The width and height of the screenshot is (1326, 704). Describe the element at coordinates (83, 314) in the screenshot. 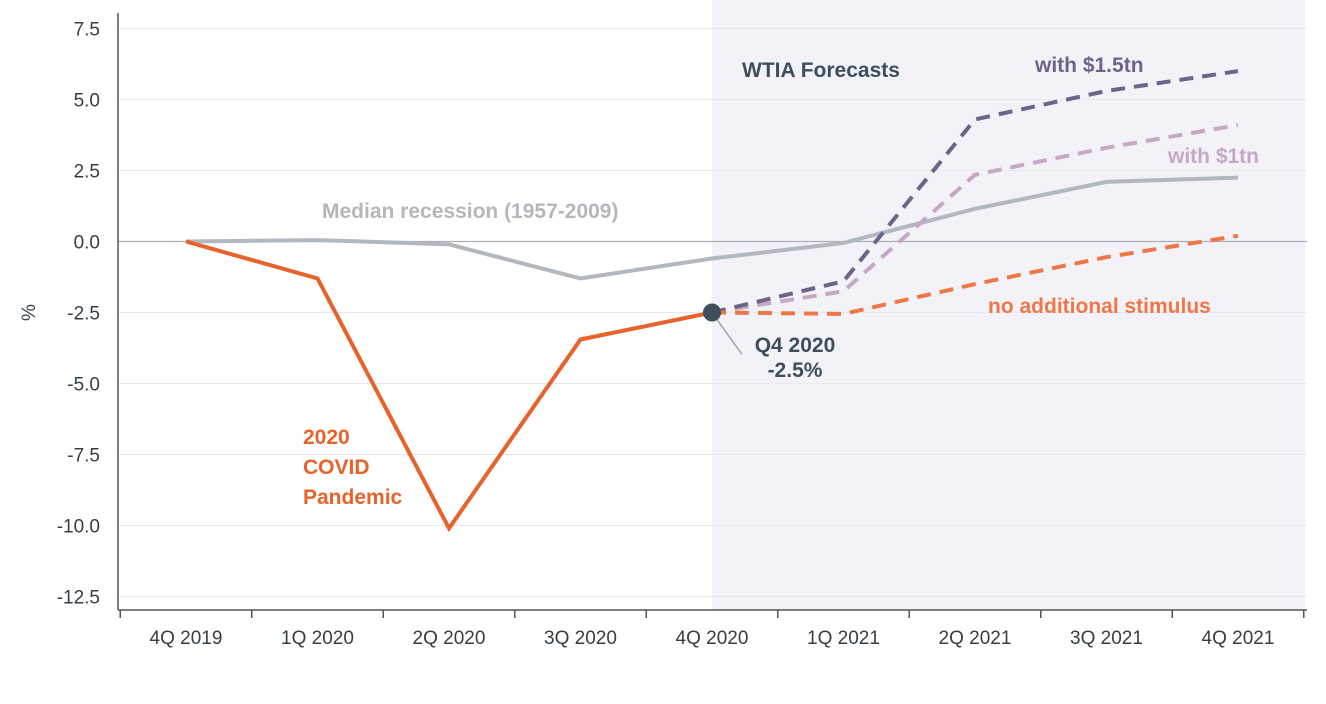

I see `y-tick-label: -2.5` at that location.